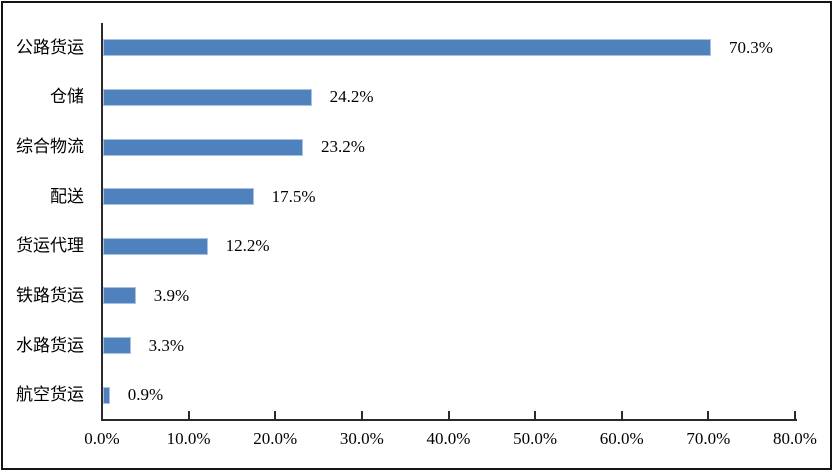  Describe the element at coordinates (247, 246) in the screenshot. I see `value-label: 12.2%` at that location.